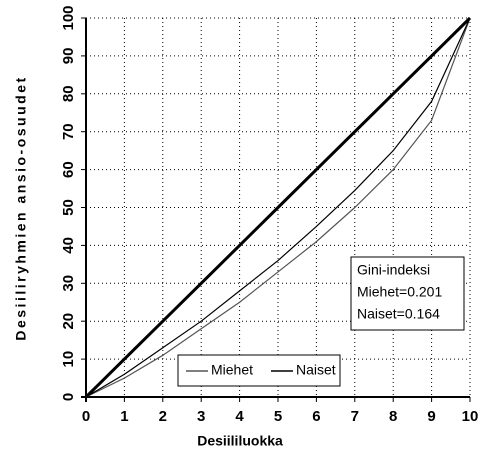 The width and height of the screenshot is (479, 456). I want to click on x-tick-label: 6, so click(316, 416).